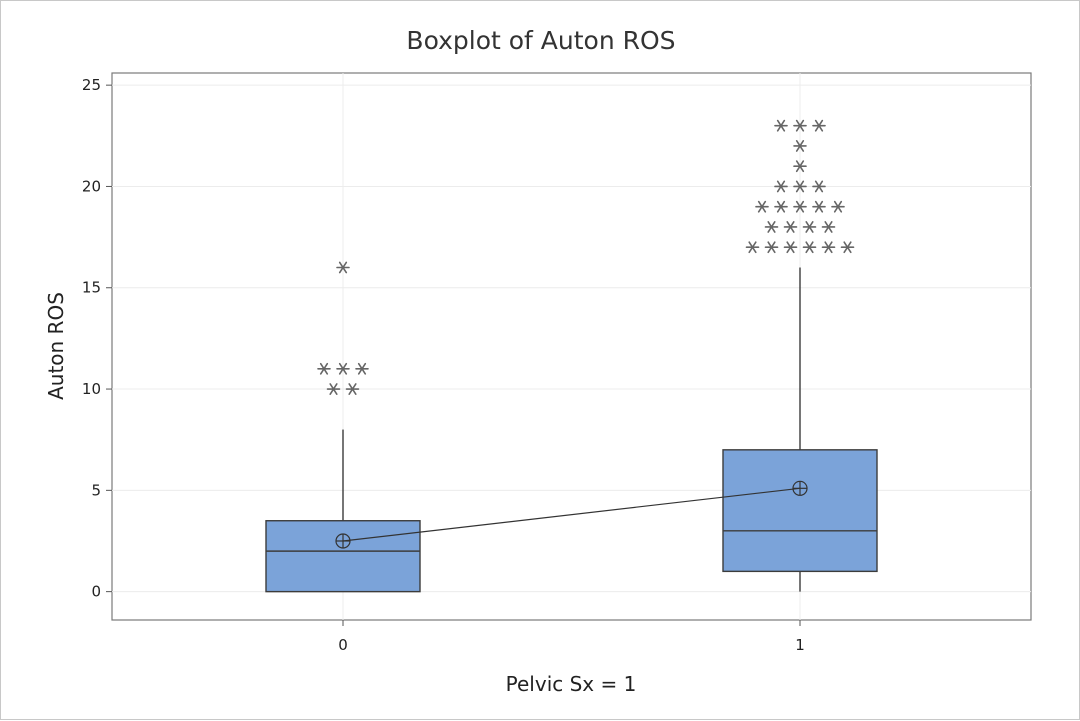 The height and width of the screenshot is (721, 1080). What do you see at coordinates (97, 338) in the screenshot?
I see `y-axis-ticks: 0 5 10 15 20 25` at bounding box center [97, 338].